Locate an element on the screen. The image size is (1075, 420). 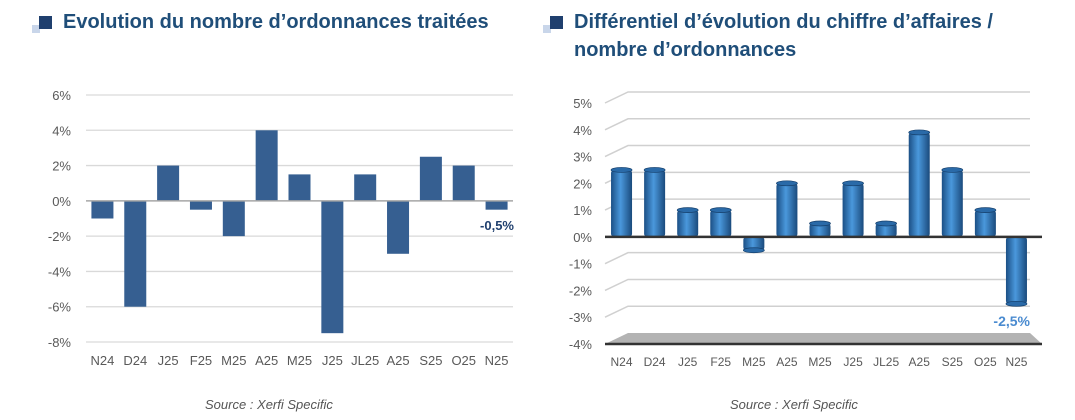
floor is located at coordinates (823, 338).